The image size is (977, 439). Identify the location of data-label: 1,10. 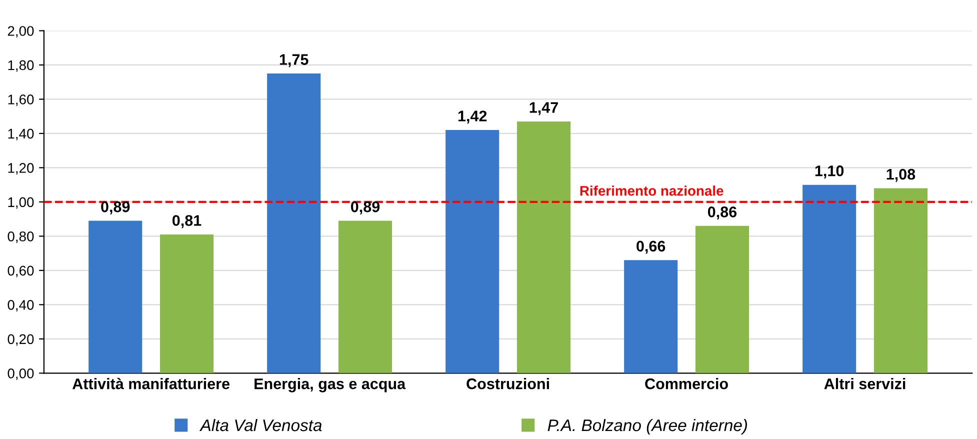
(829, 171).